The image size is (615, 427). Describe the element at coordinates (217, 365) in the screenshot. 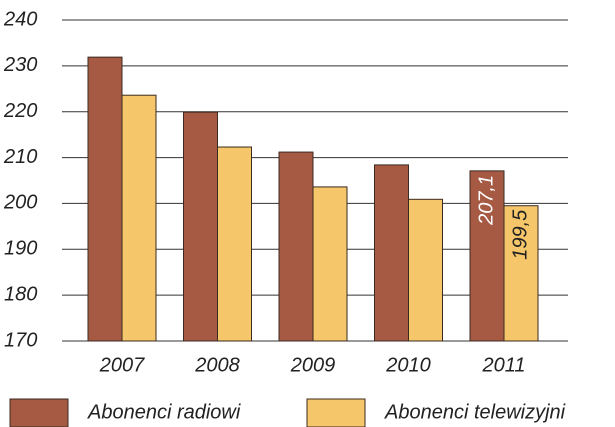

I see `x-tick-label: 2008` at that location.